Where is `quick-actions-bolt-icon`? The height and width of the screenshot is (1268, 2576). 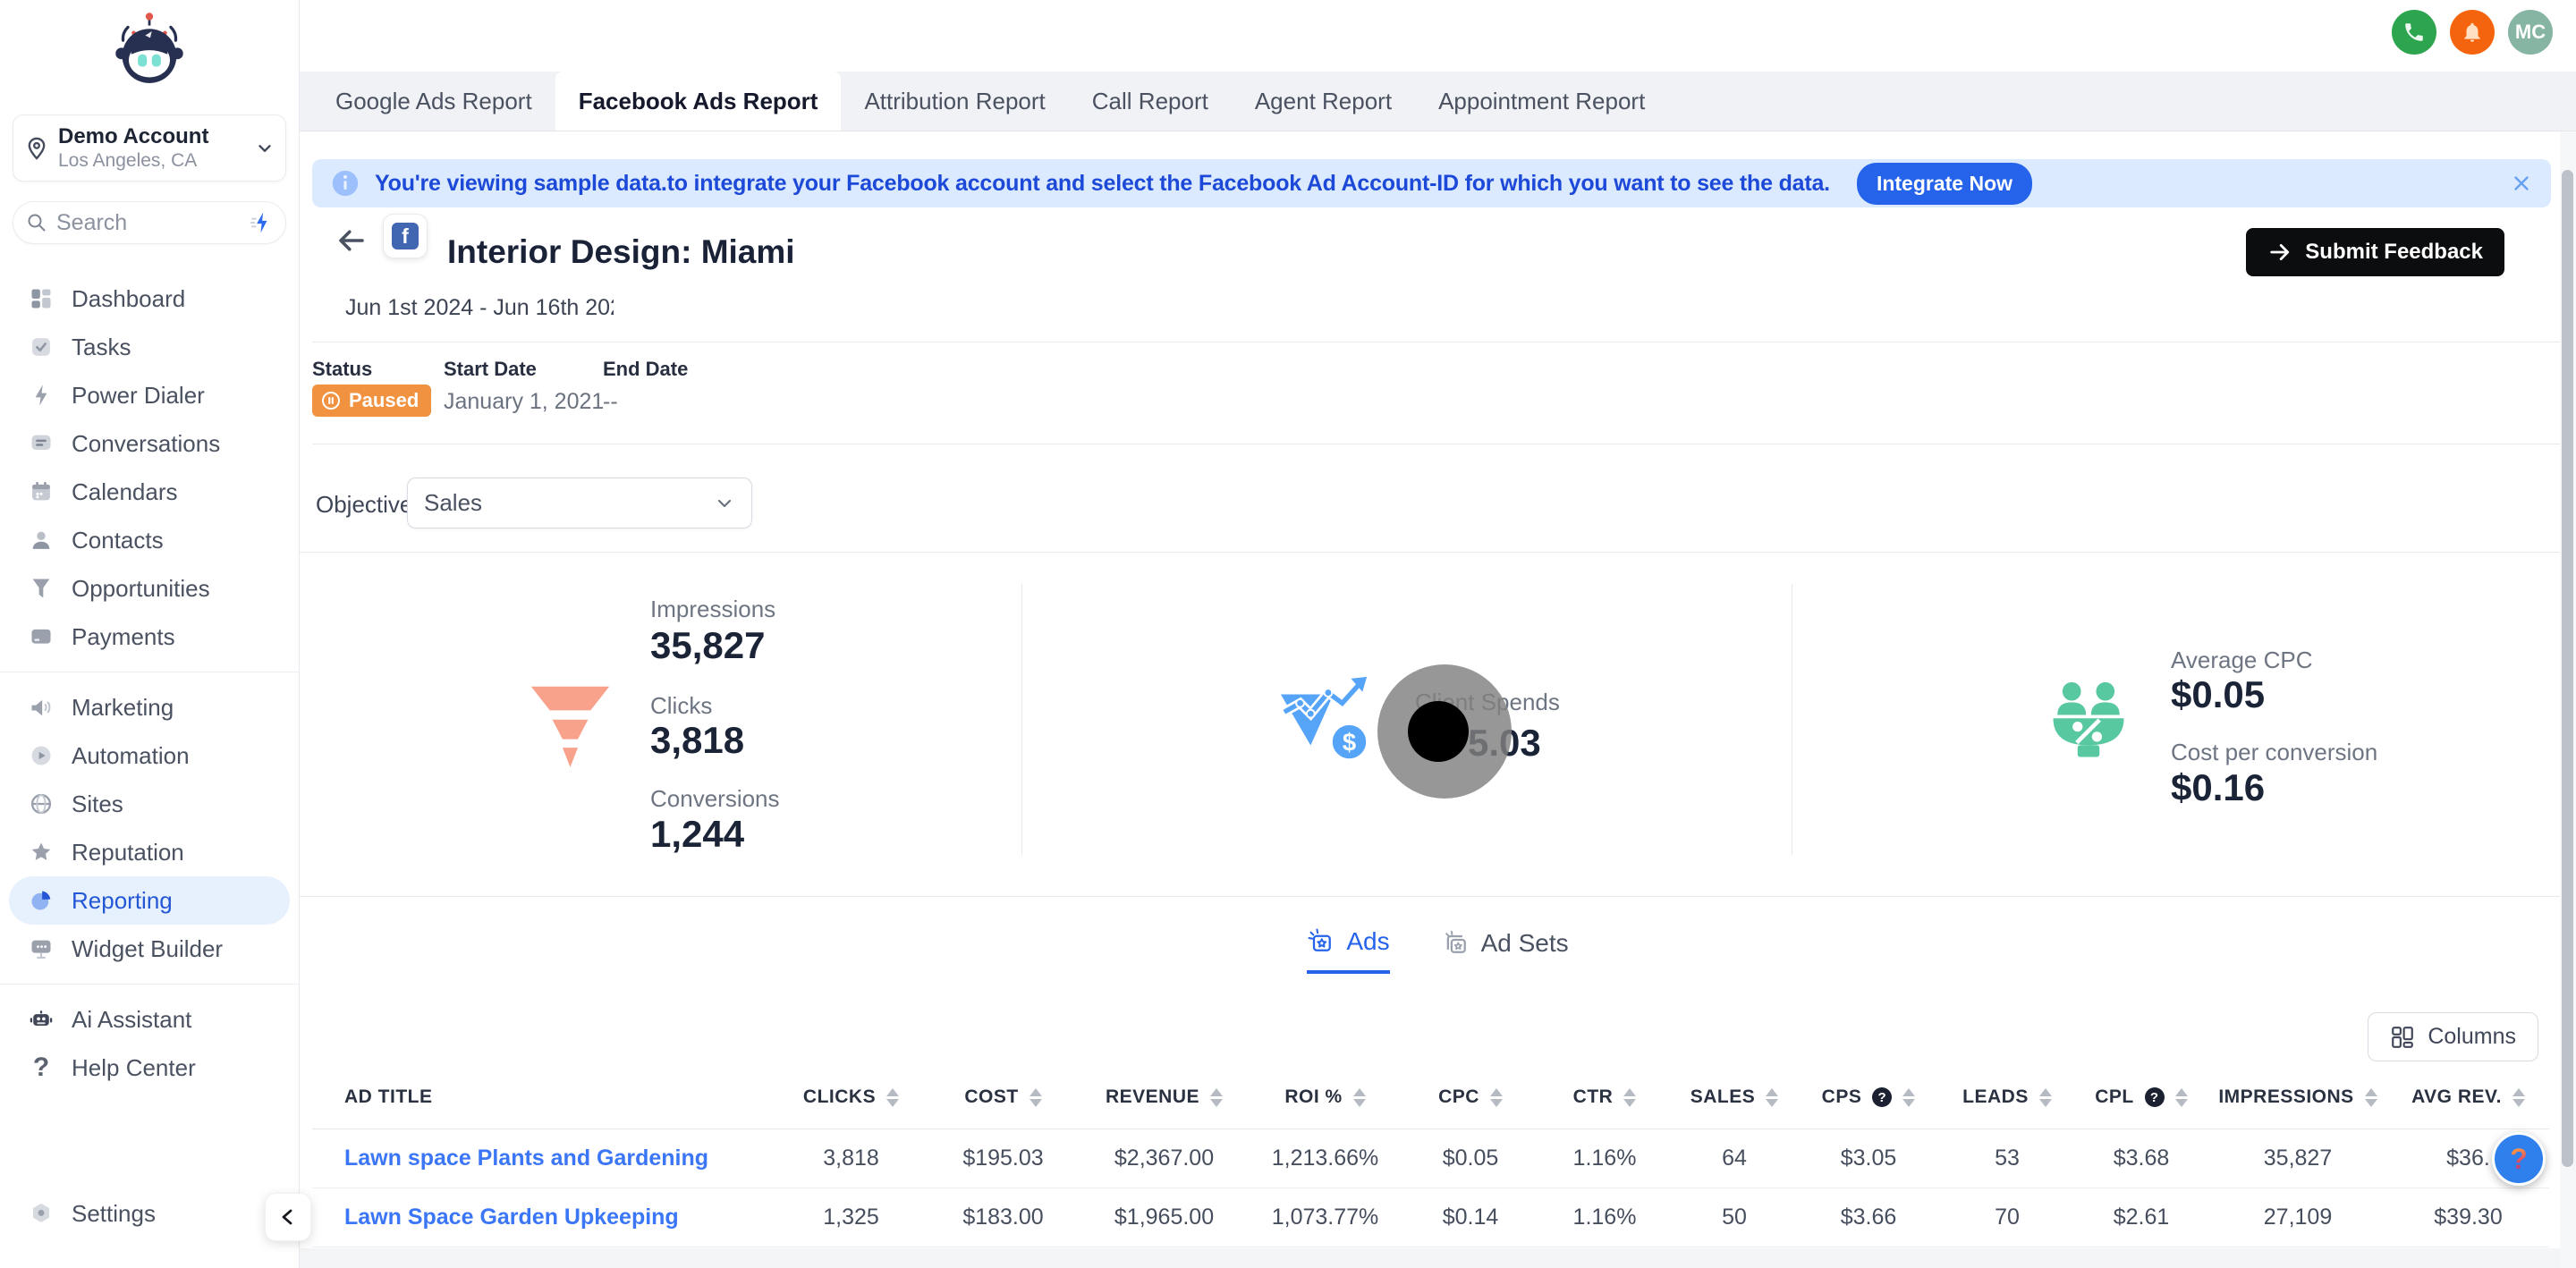 quick-actions-bolt-icon is located at coordinates (261, 222).